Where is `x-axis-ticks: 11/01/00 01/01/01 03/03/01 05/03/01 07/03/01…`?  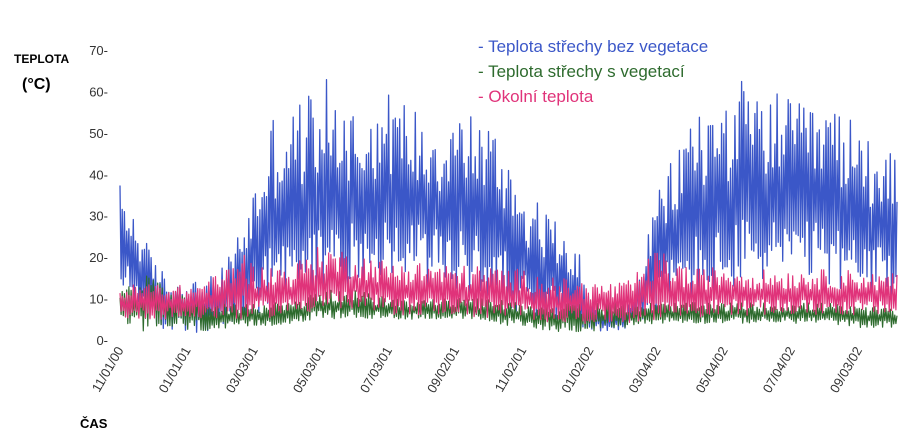 x-axis-ticks: 11/01/00 01/01/01 03/03/01 05/03/01 07/03/01… is located at coordinates (477, 369).